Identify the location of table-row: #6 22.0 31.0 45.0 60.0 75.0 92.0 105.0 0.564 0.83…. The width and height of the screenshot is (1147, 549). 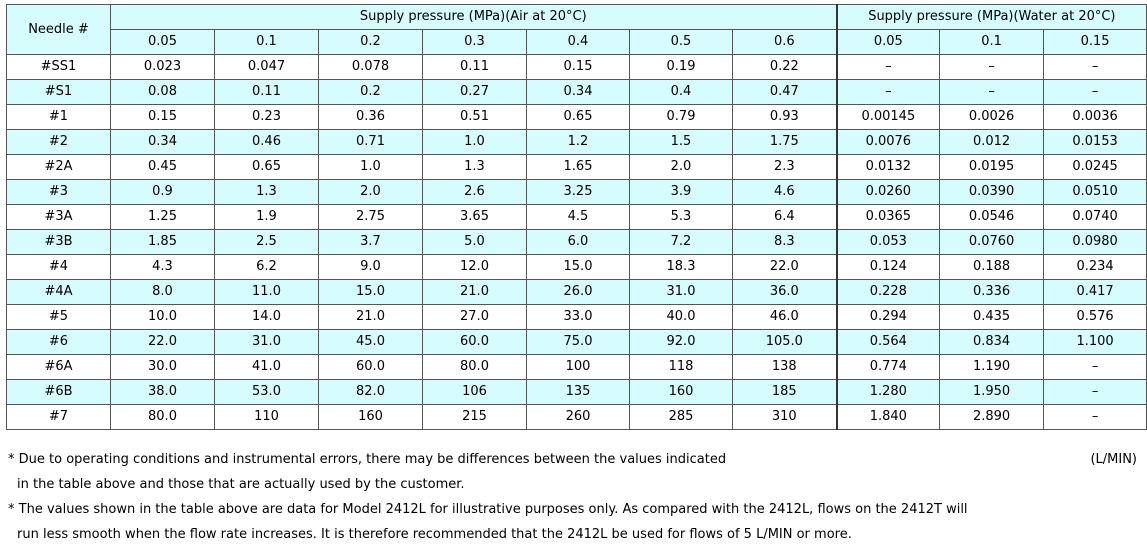
(576, 342).